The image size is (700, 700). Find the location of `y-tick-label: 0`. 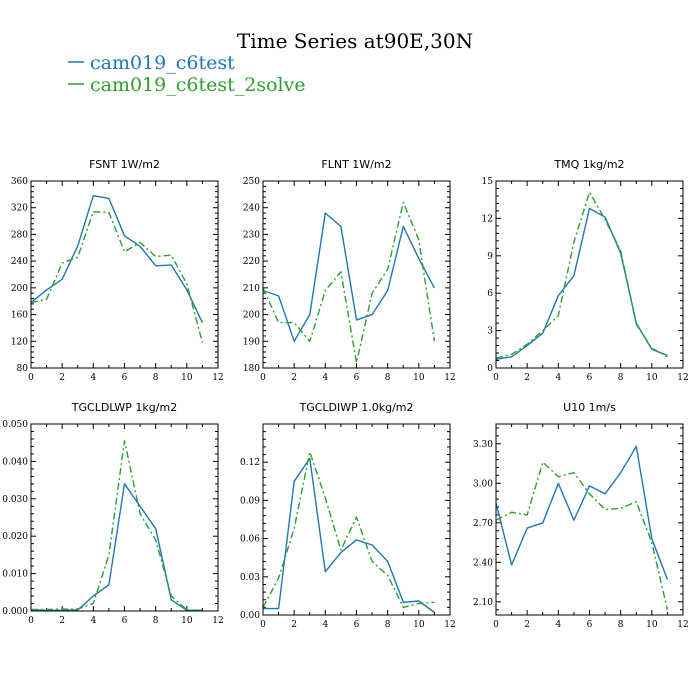

y-tick-label: 0 is located at coordinates (490, 369).